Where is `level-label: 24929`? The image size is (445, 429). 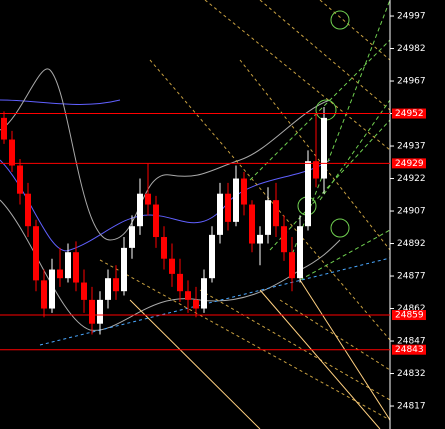
level-label: 24929 is located at coordinates (409, 164).